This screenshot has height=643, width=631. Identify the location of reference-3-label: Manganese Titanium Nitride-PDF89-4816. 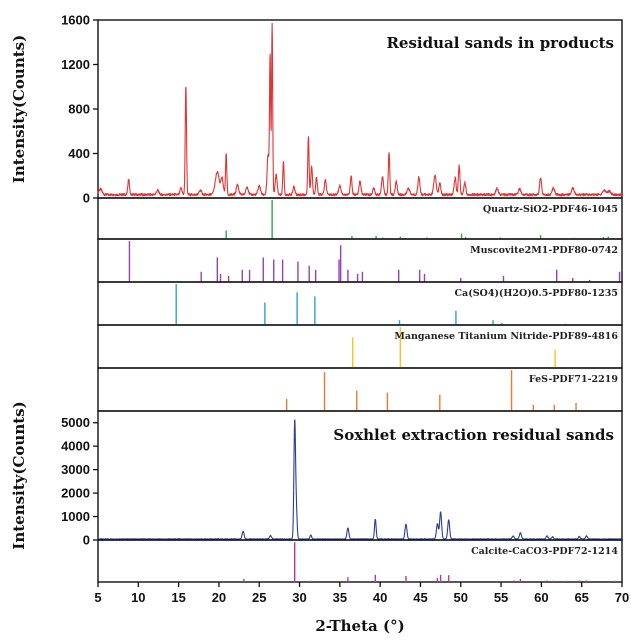
(506, 336).